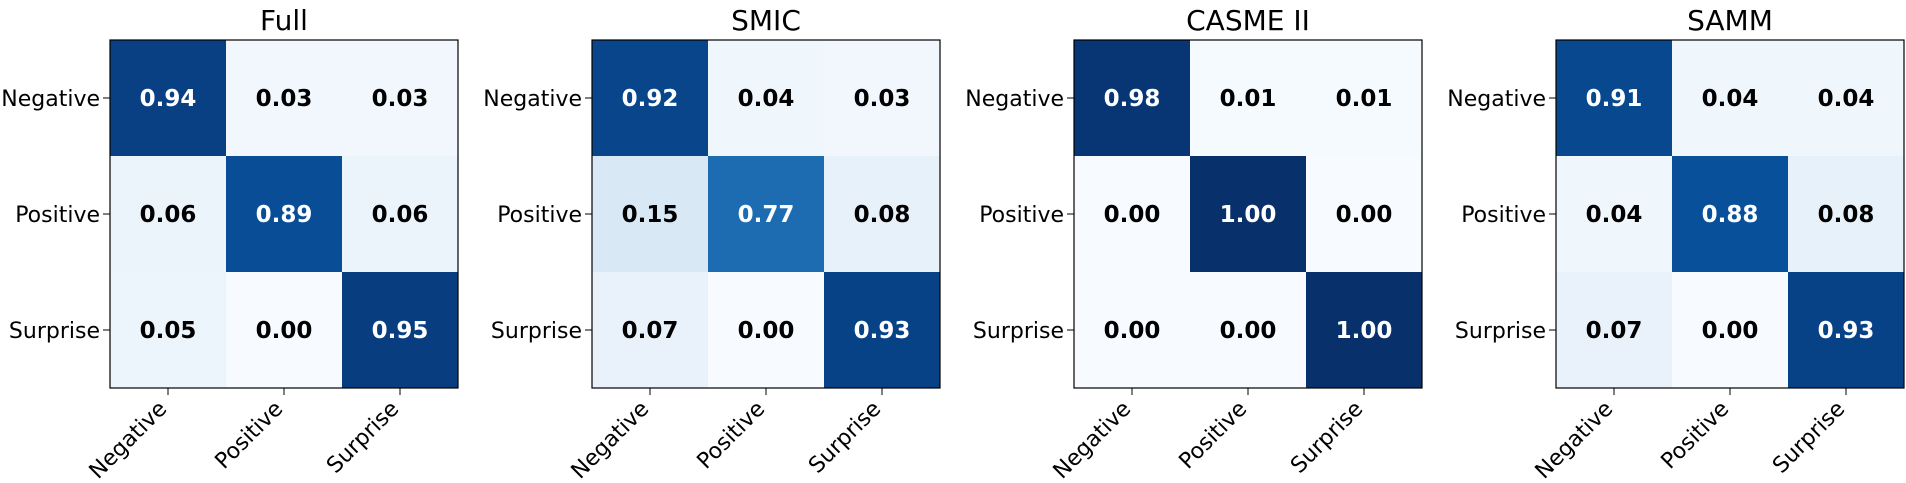 The image size is (1906, 483). Describe the element at coordinates (766, 20) in the screenshot. I see `panel-title: SMIC` at that location.